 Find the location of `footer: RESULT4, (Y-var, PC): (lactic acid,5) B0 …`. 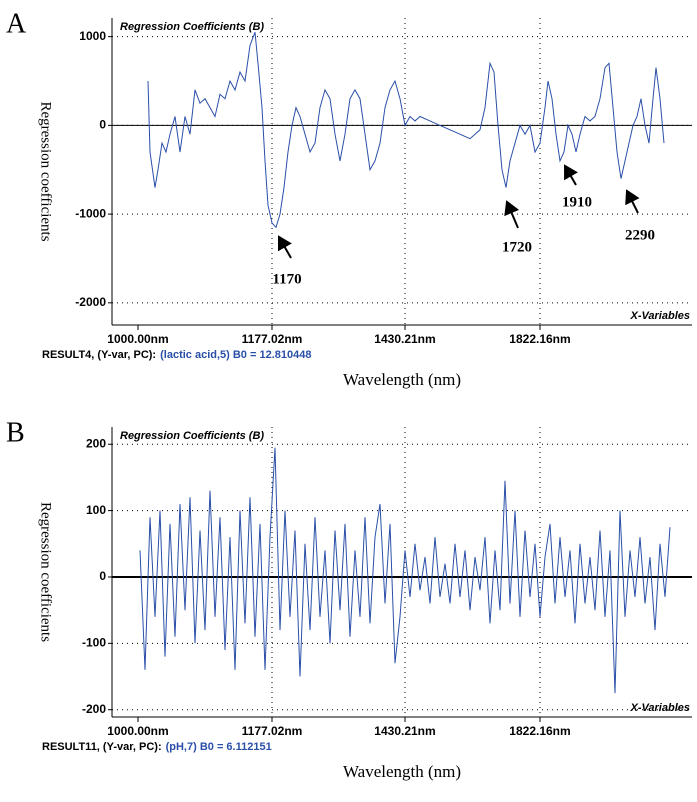

footer: RESULT4, (Y-var, PC): (lactic acid,5) B0 … is located at coordinates (176, 355).